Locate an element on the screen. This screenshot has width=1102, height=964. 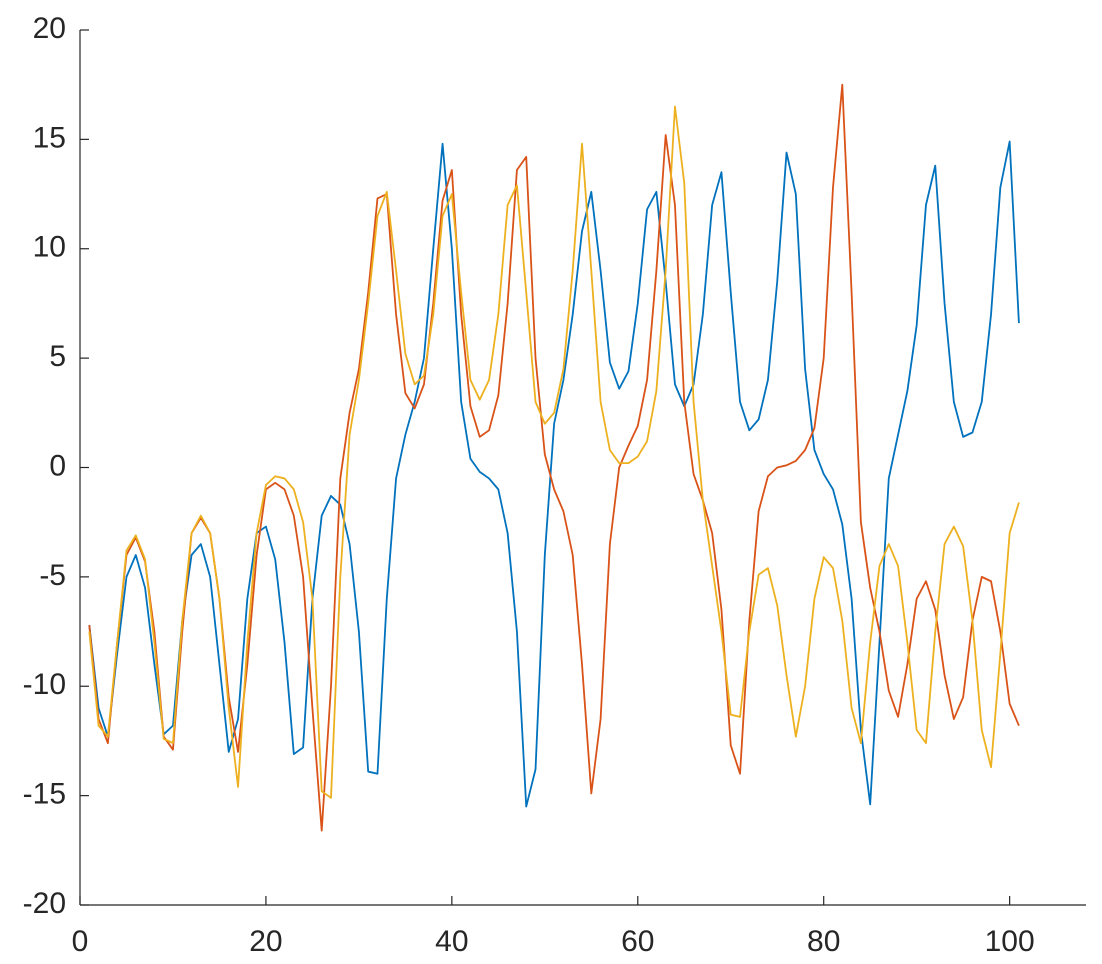
y-tick-label: 15 is located at coordinates (49, 137).